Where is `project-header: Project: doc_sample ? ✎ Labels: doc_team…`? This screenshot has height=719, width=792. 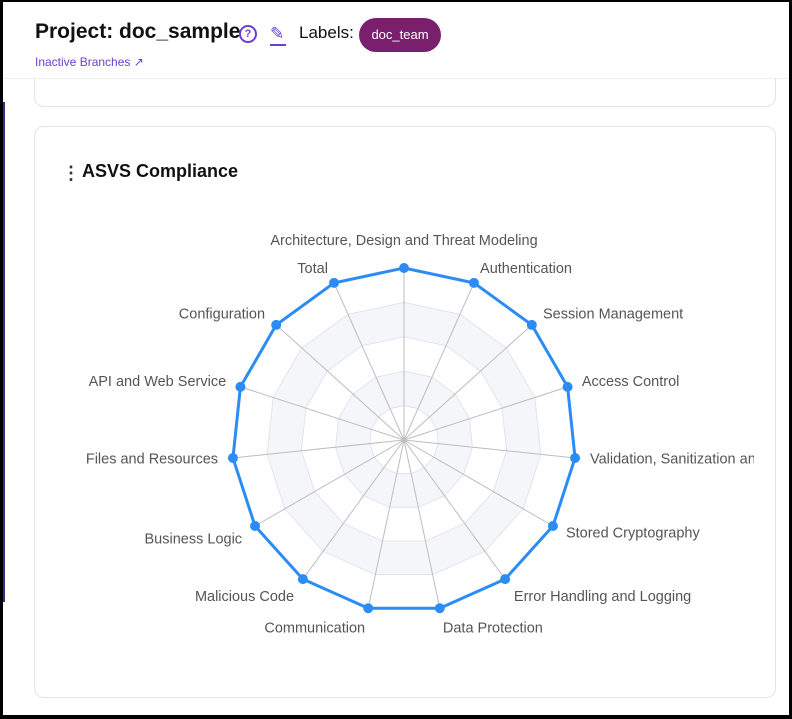
project-header: Project: doc_sample ? ✎ Labels: doc_team… is located at coordinates (396, 40).